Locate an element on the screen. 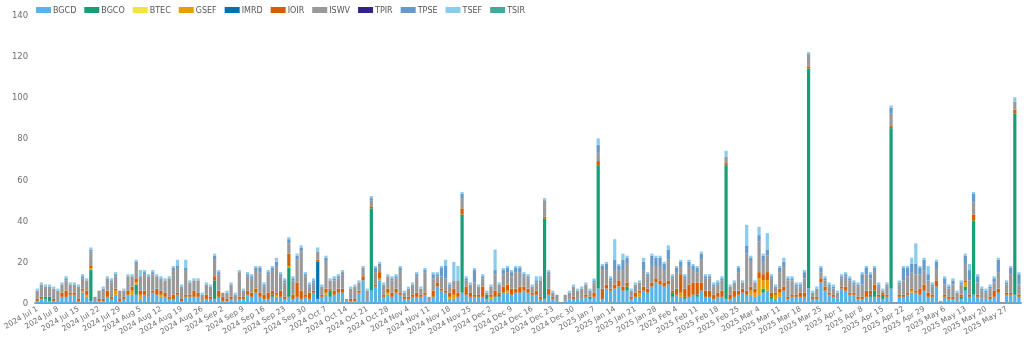 The width and height of the screenshot is (1024, 338). y-tick-label: 80 is located at coordinates (23, 138).